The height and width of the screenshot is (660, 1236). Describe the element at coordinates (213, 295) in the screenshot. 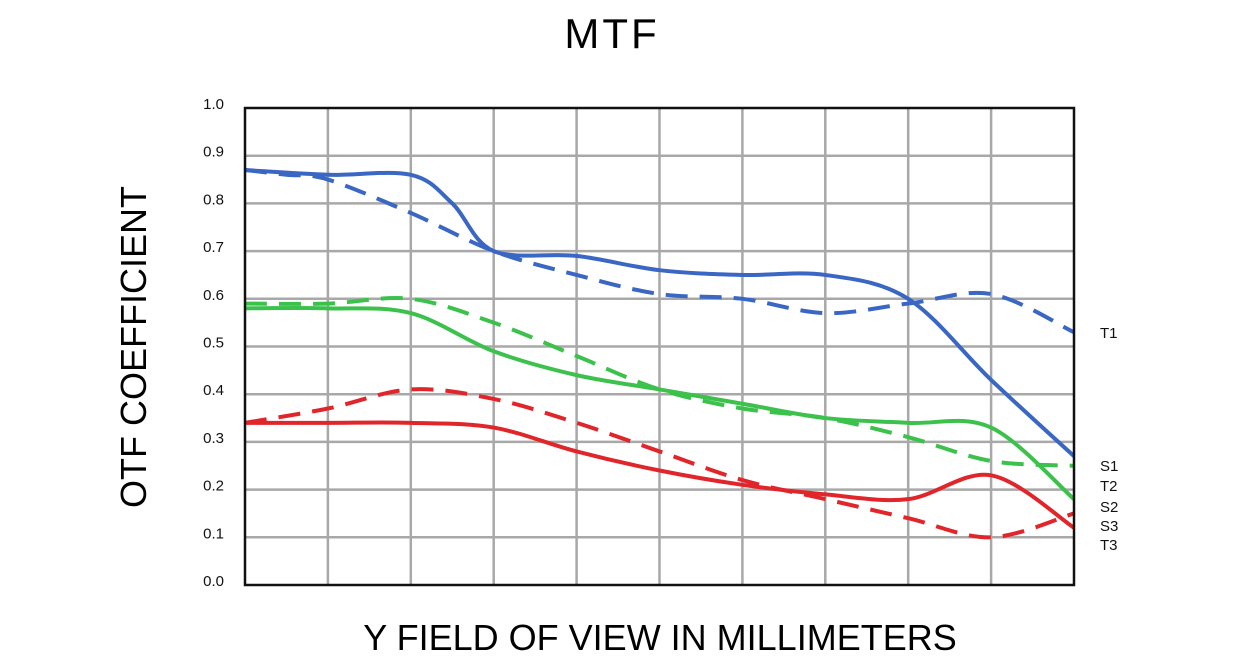

I see `y-tick-label: 0.6` at that location.